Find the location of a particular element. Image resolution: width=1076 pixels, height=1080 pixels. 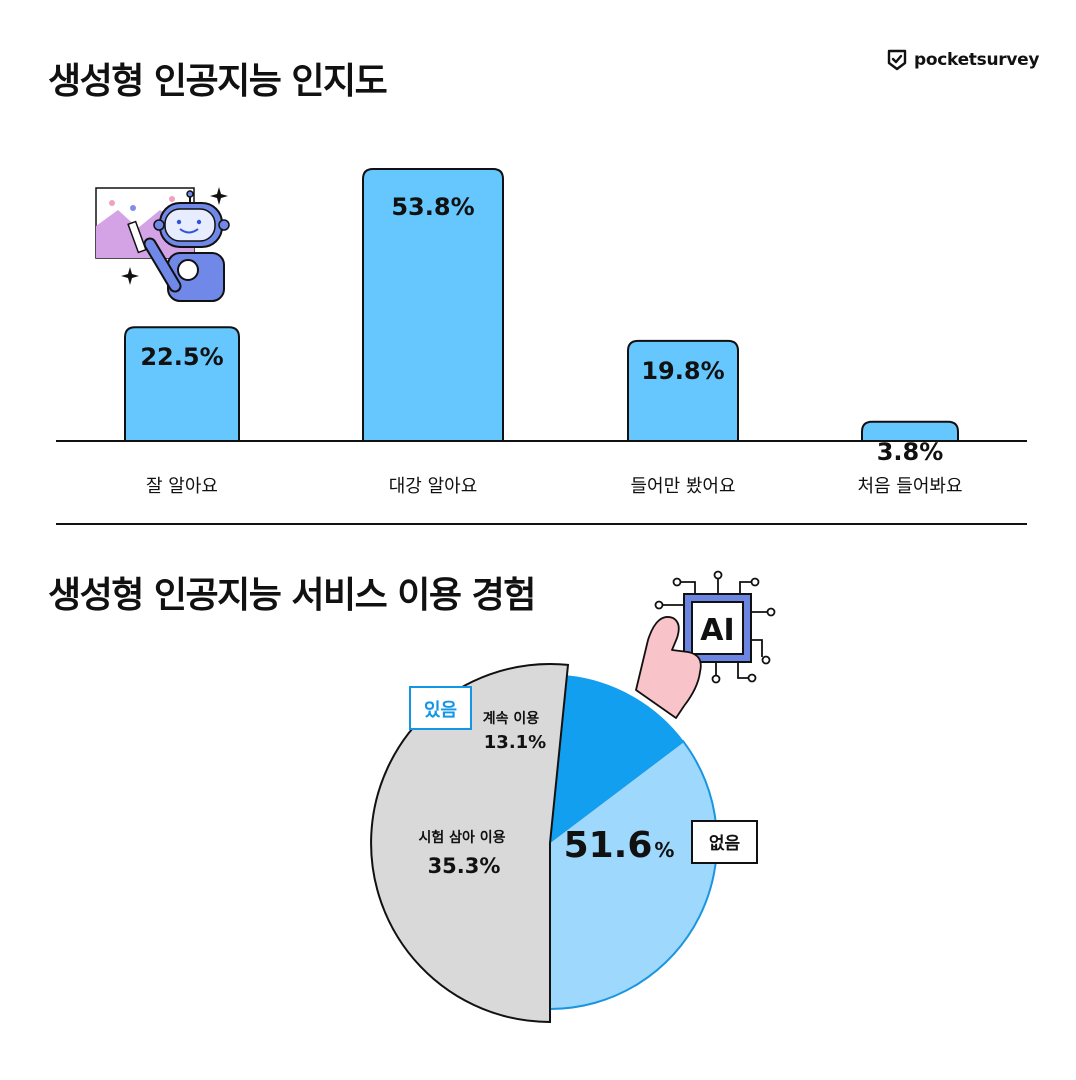

pocket-check-icon is located at coordinates (897, 60).